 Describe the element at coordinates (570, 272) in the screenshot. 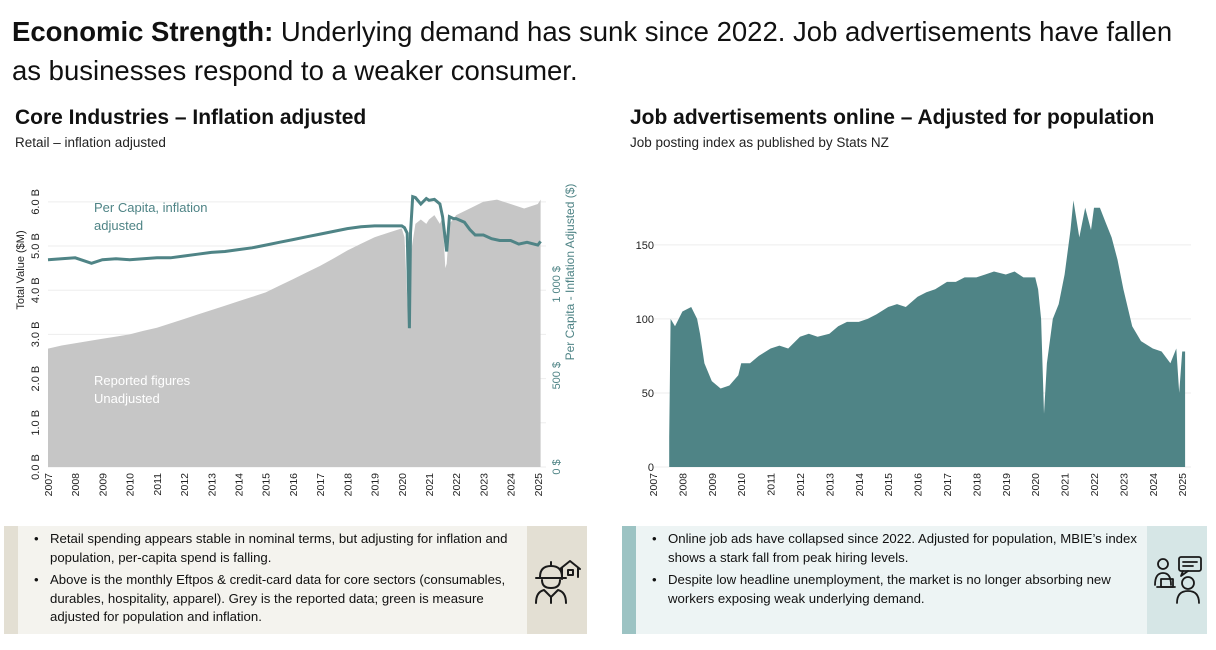

I see `retail-right-axis-label: Per Capita - Inflation Adjusted ($)` at that location.